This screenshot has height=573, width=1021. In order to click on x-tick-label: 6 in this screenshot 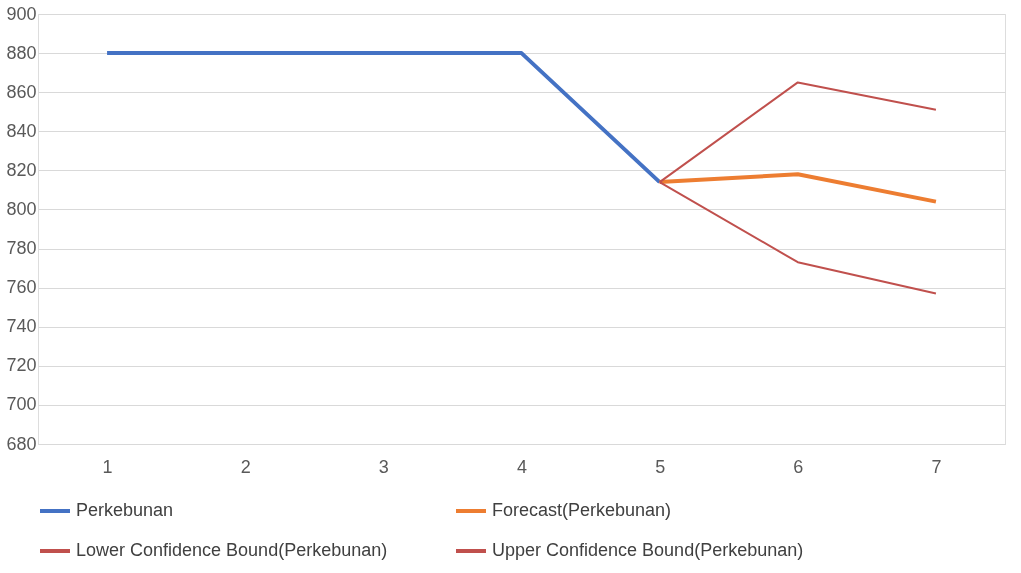, I will do `click(798, 466)`.